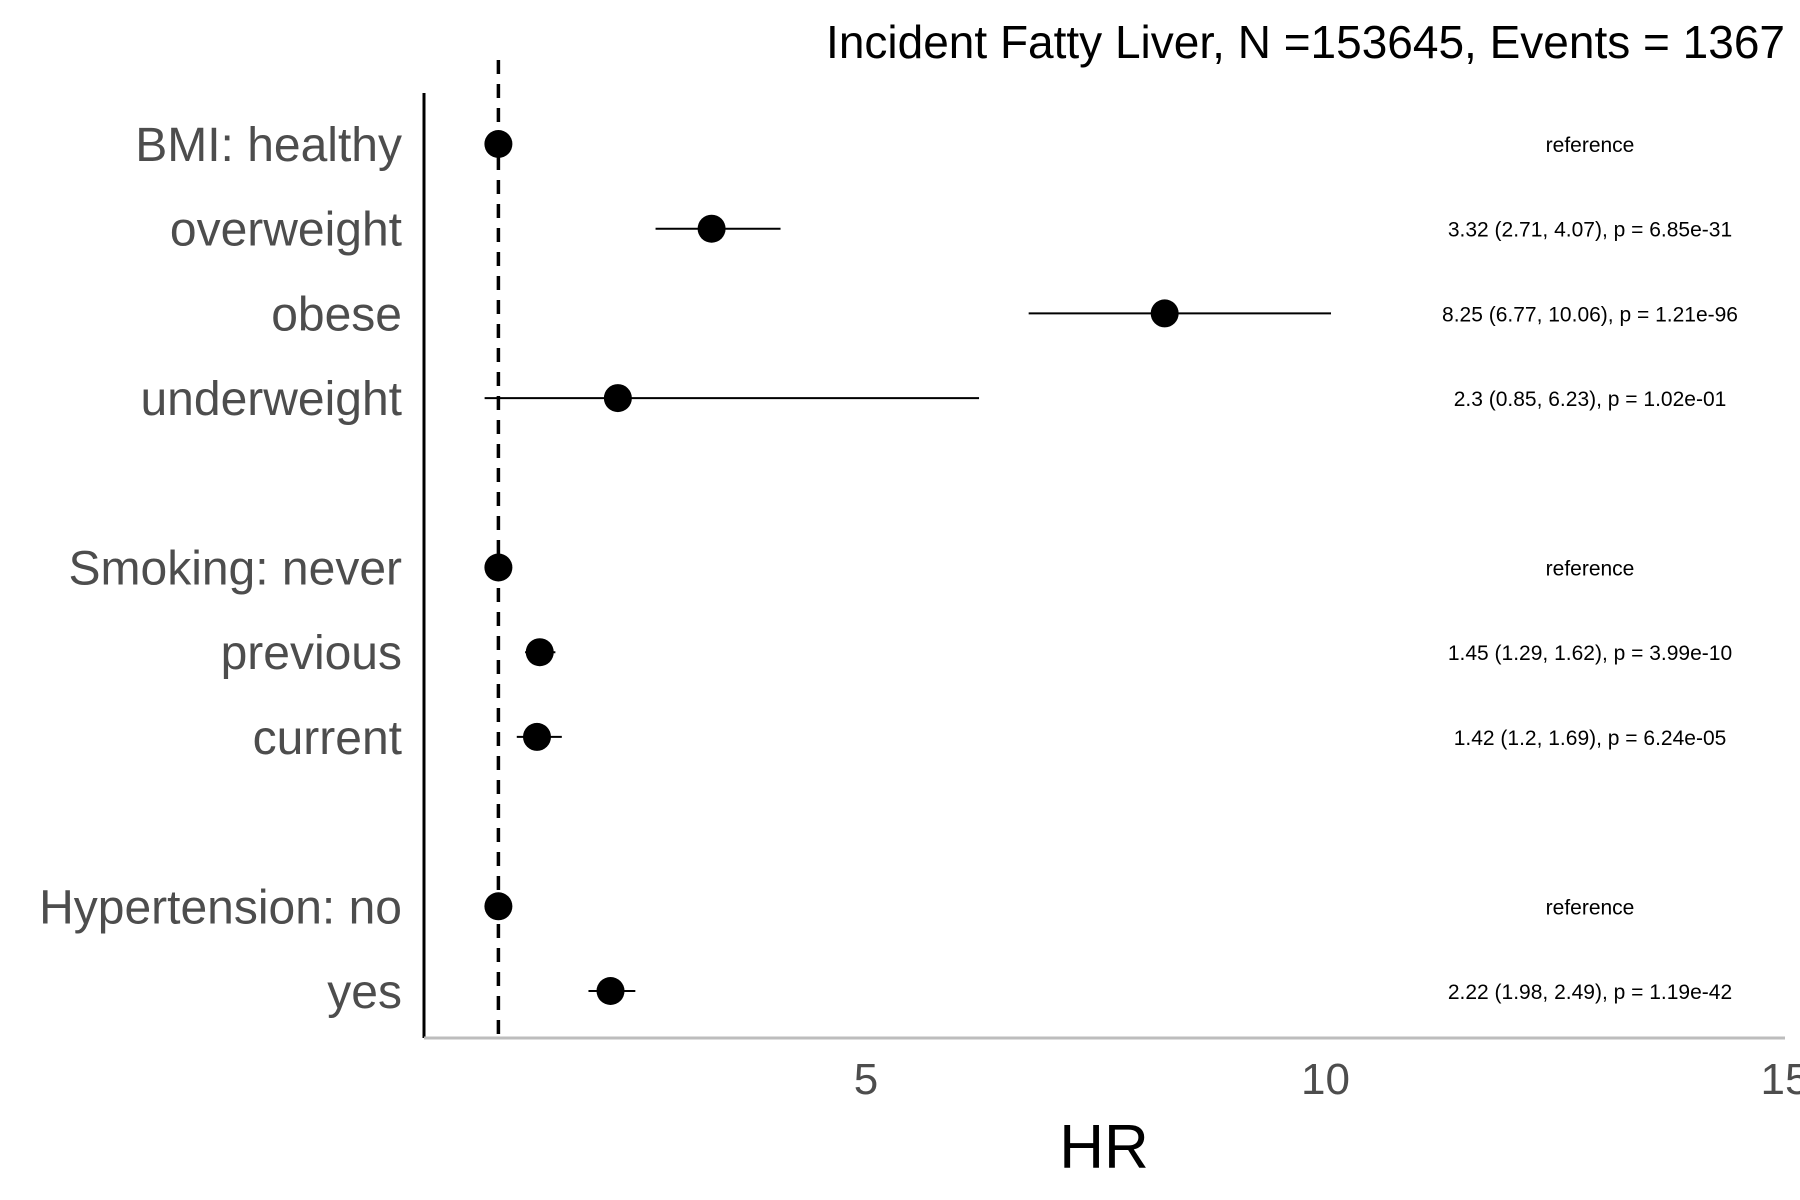  What do you see at coordinates (852, 569) in the screenshot?
I see `forest-row: Smoking: never reference` at bounding box center [852, 569].